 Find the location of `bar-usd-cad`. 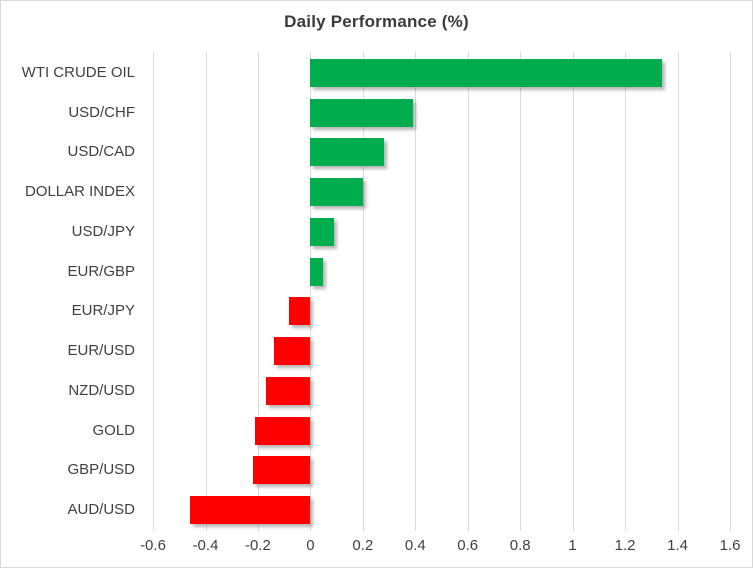

bar-usd-cad is located at coordinates (347, 152).